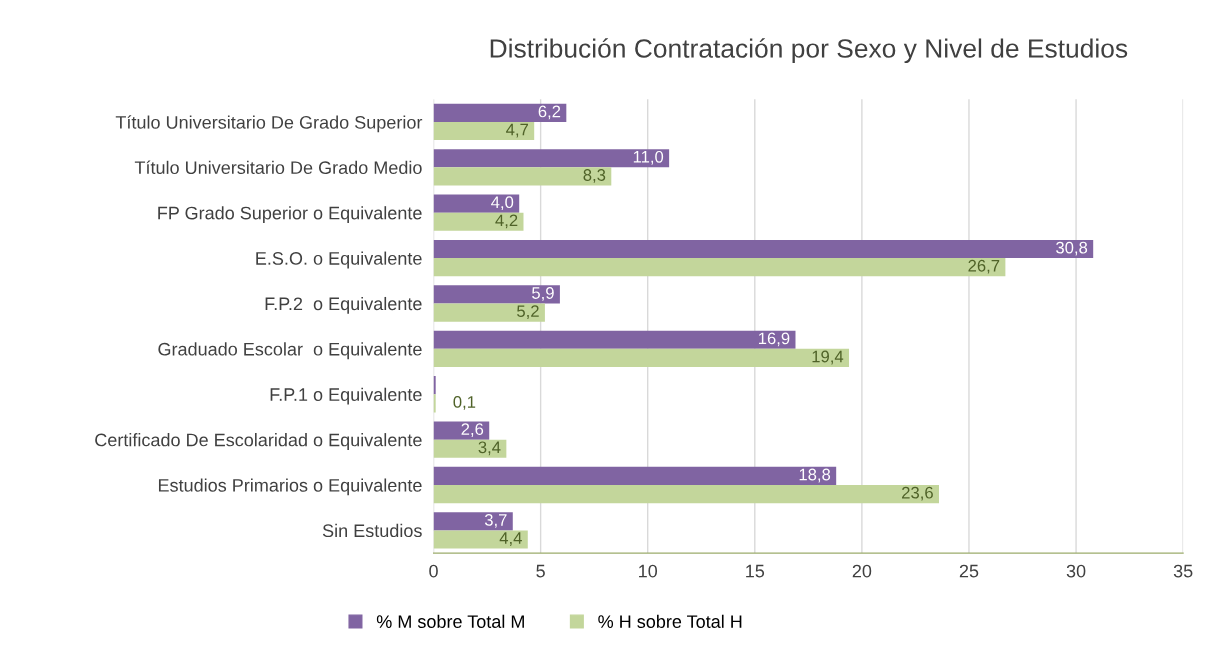 The image size is (1211, 653). What do you see at coordinates (917, 493) in the screenshot?
I see `data-label: 23,6` at bounding box center [917, 493].